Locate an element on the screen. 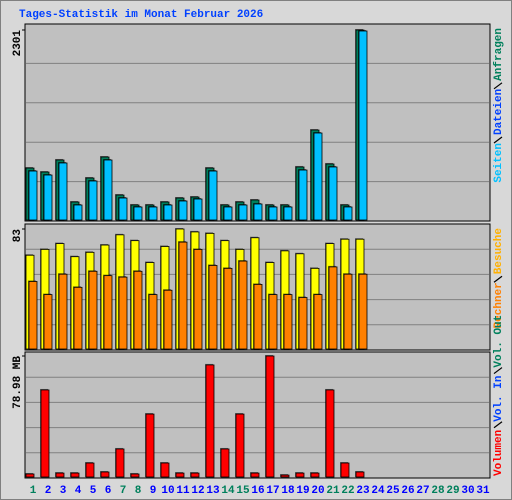  legend-label: Besuche is located at coordinates (499, 251).